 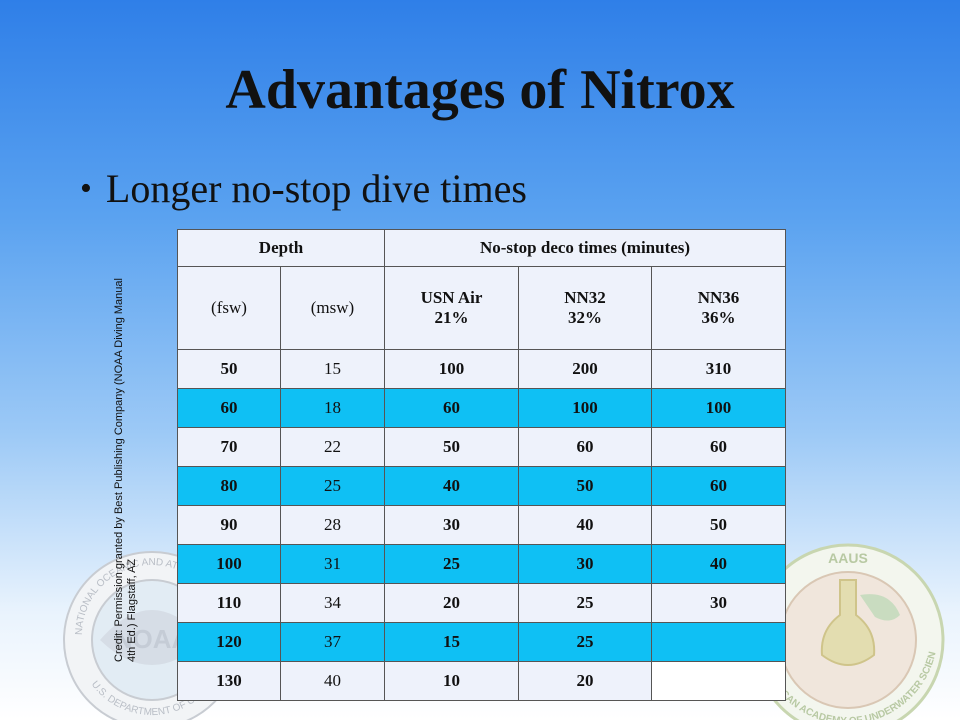 I want to click on table-row: 90 28 30 40 50, so click(x=482, y=525).